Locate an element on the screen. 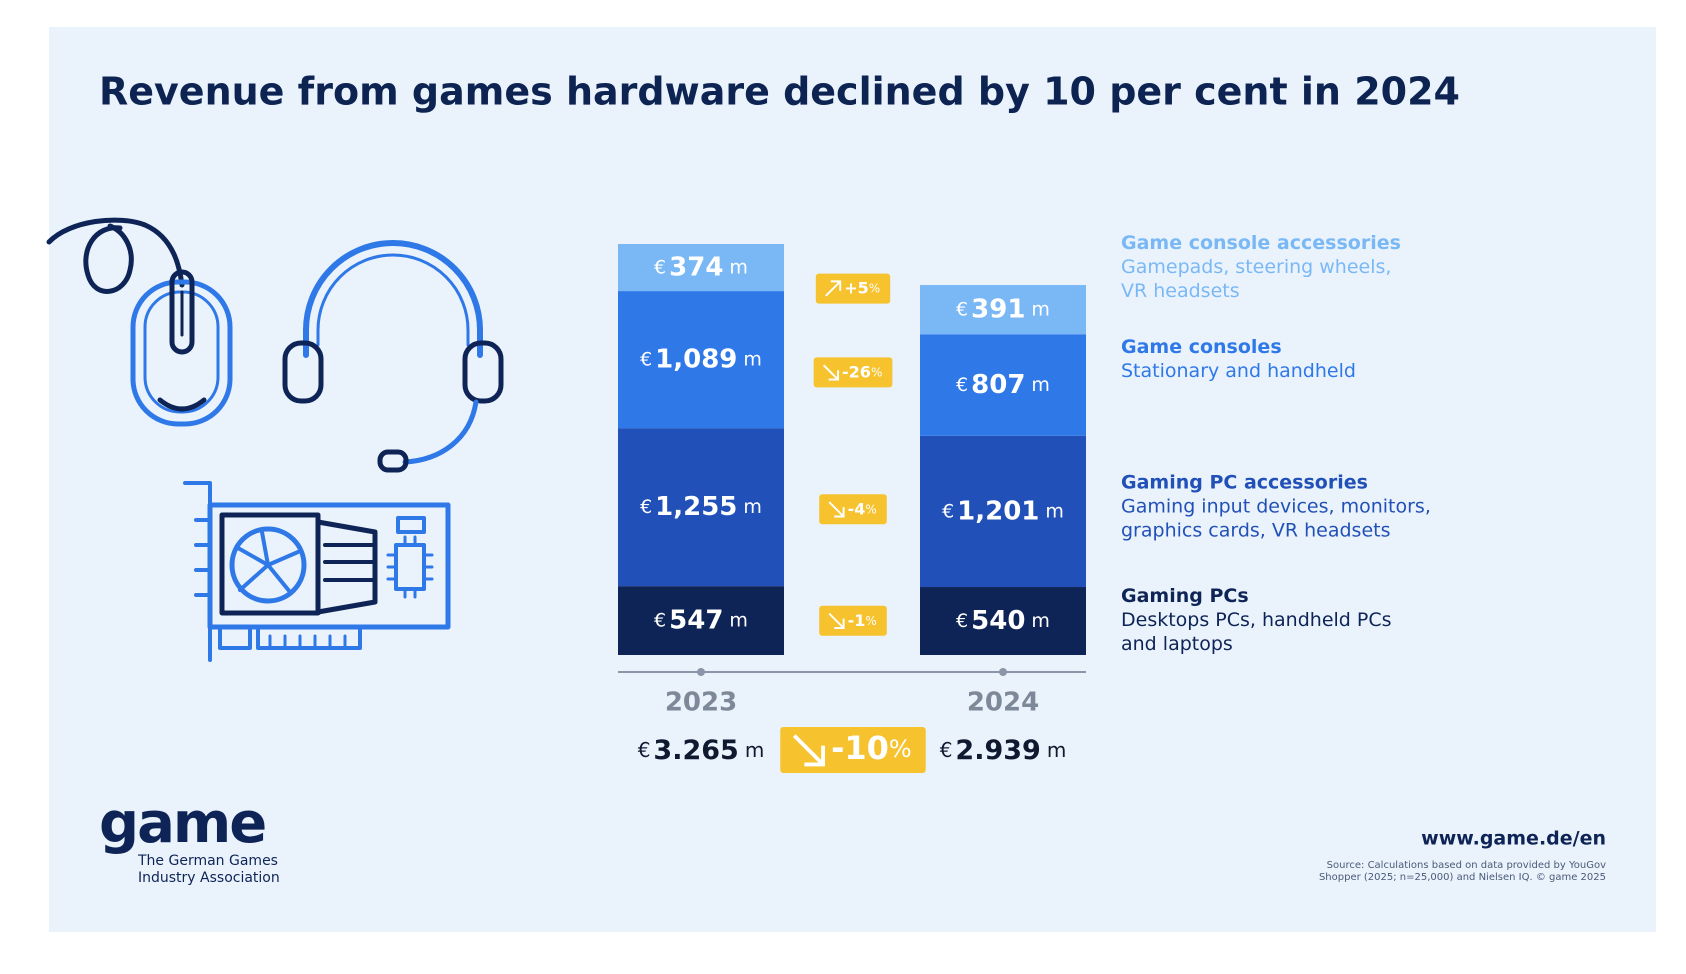  value-label: €547 m is located at coordinates (701, 620).